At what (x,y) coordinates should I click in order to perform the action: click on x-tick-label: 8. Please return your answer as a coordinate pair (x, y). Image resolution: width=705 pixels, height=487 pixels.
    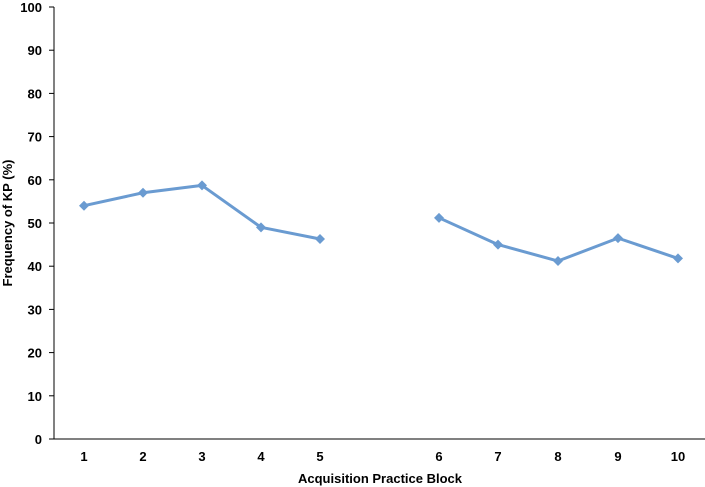
    Looking at the image, I should click on (557, 456).